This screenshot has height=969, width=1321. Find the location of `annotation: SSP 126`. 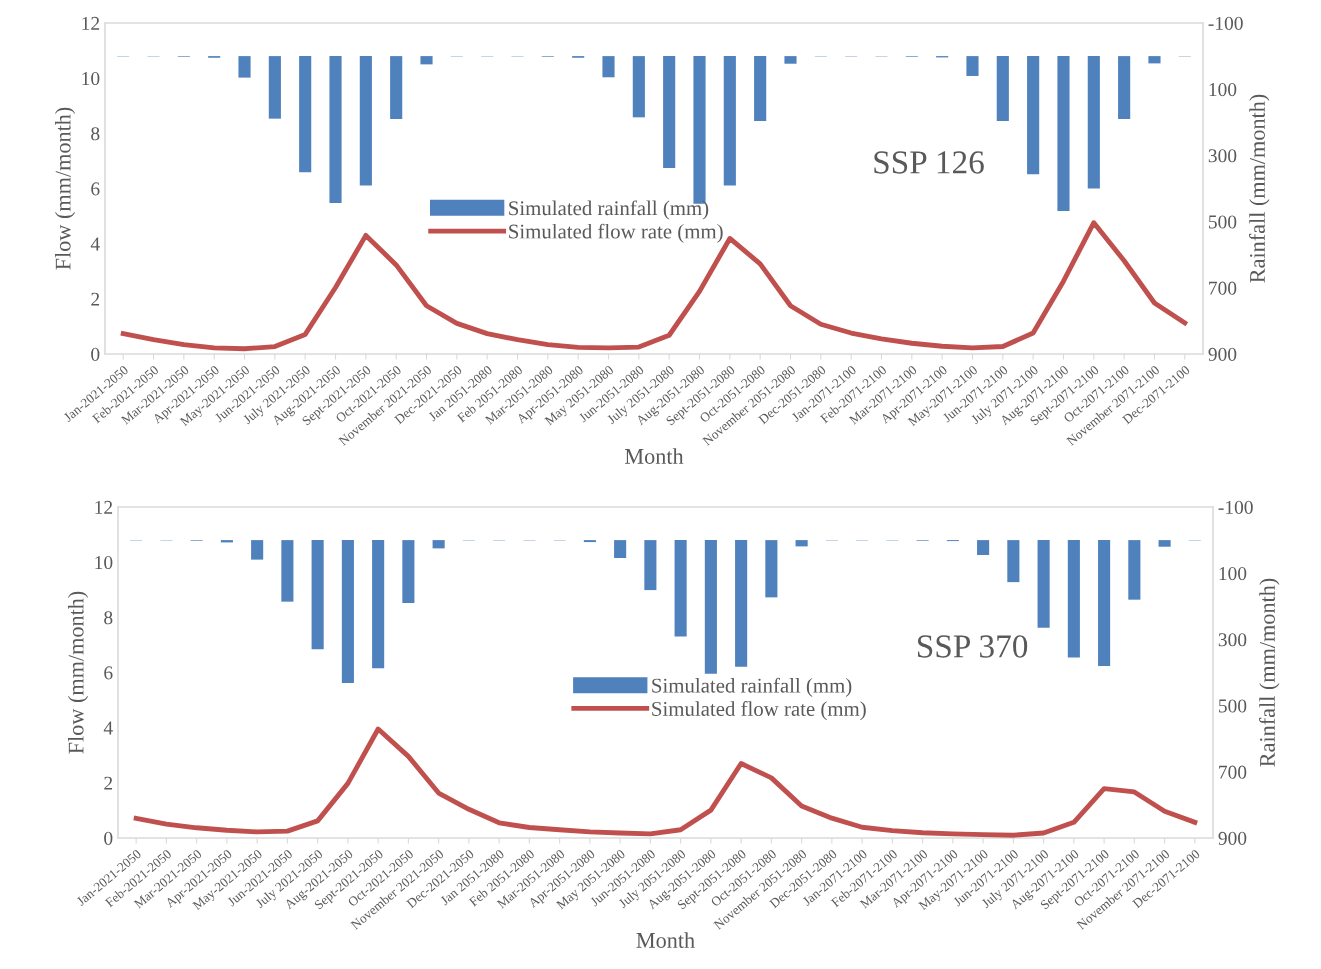

annotation: SSP 126 is located at coordinates (929, 162).